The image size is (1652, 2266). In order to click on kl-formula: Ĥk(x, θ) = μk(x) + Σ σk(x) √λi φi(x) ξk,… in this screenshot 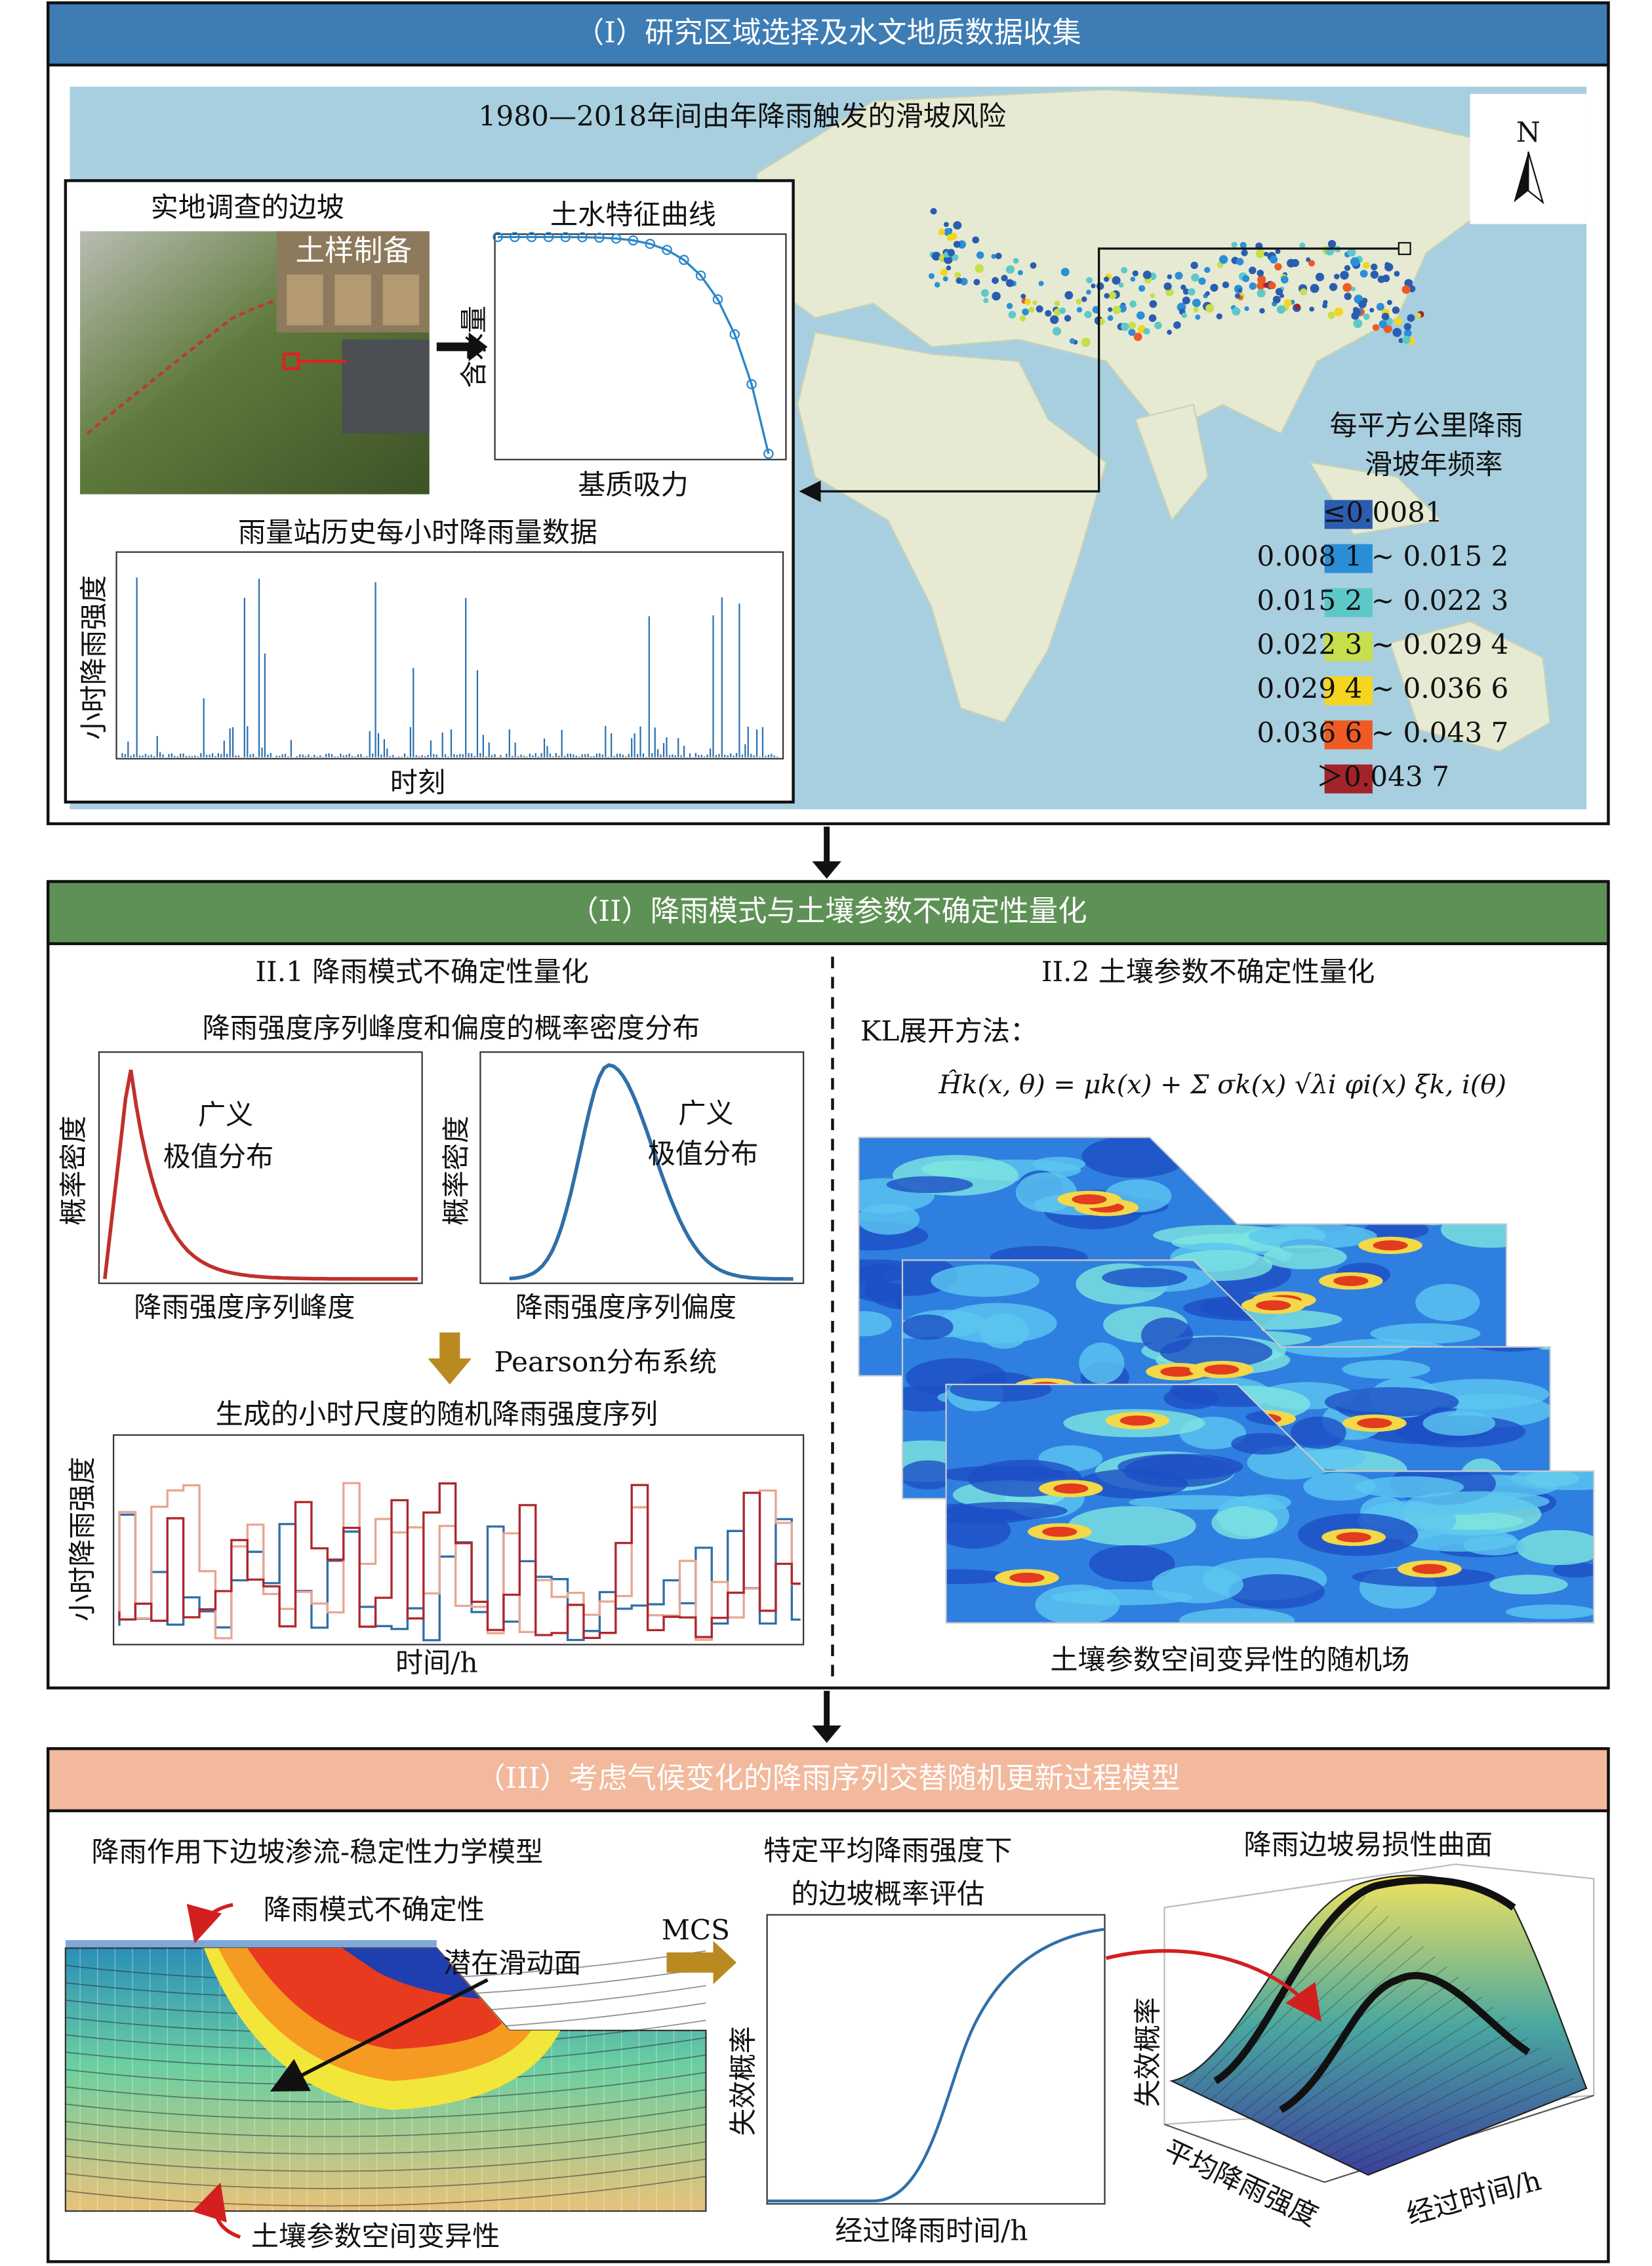, I will do `click(1222, 1084)`.